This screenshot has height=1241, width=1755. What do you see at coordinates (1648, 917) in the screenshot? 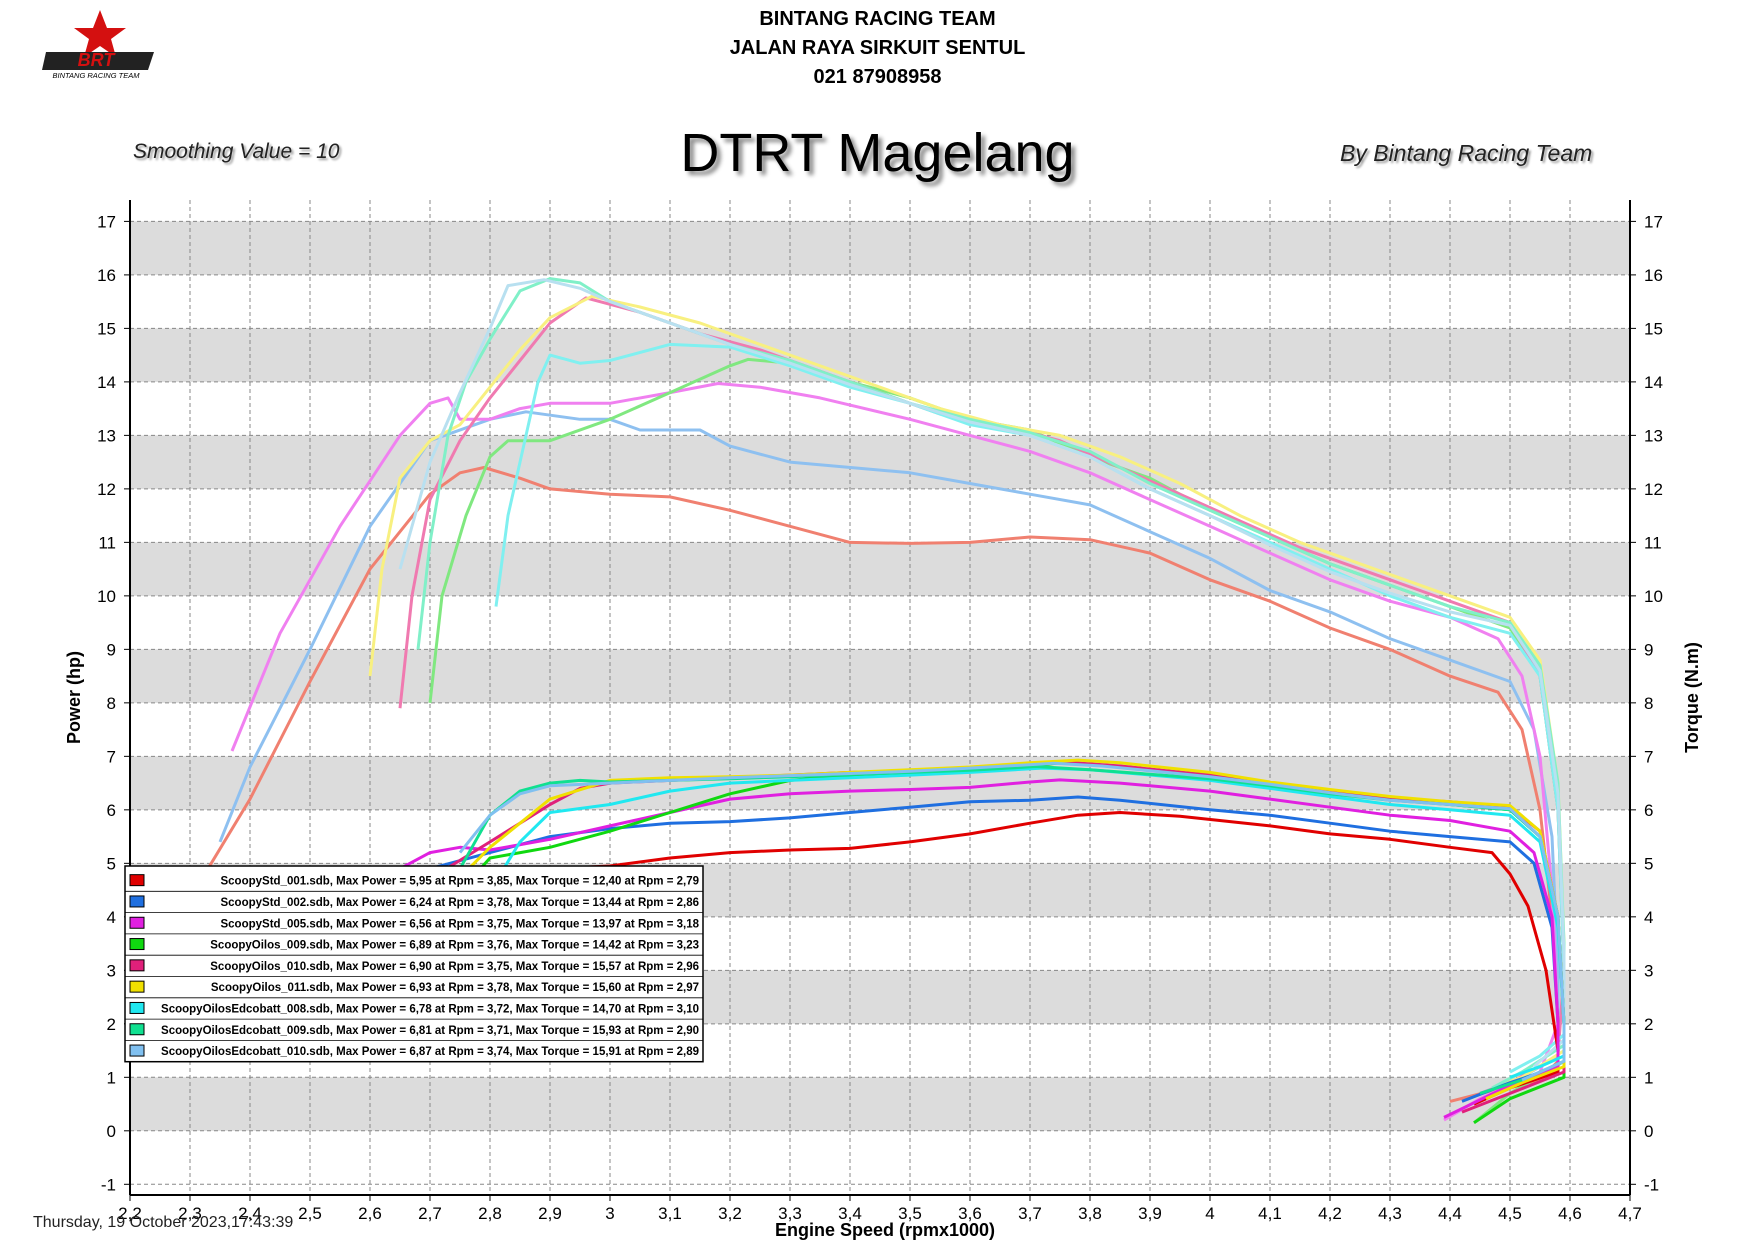
I see `y-tick-label-right: 4` at bounding box center [1648, 917].